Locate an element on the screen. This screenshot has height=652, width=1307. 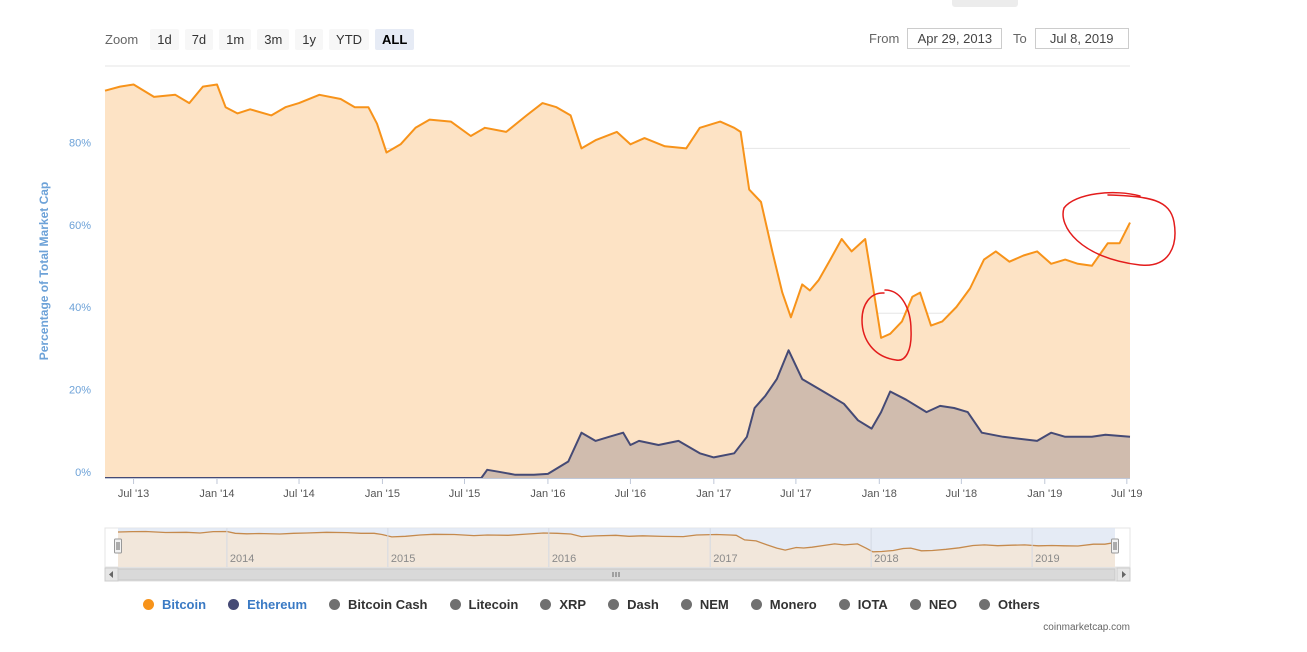
legend-item-others: Others is located at coordinates (1009, 604).